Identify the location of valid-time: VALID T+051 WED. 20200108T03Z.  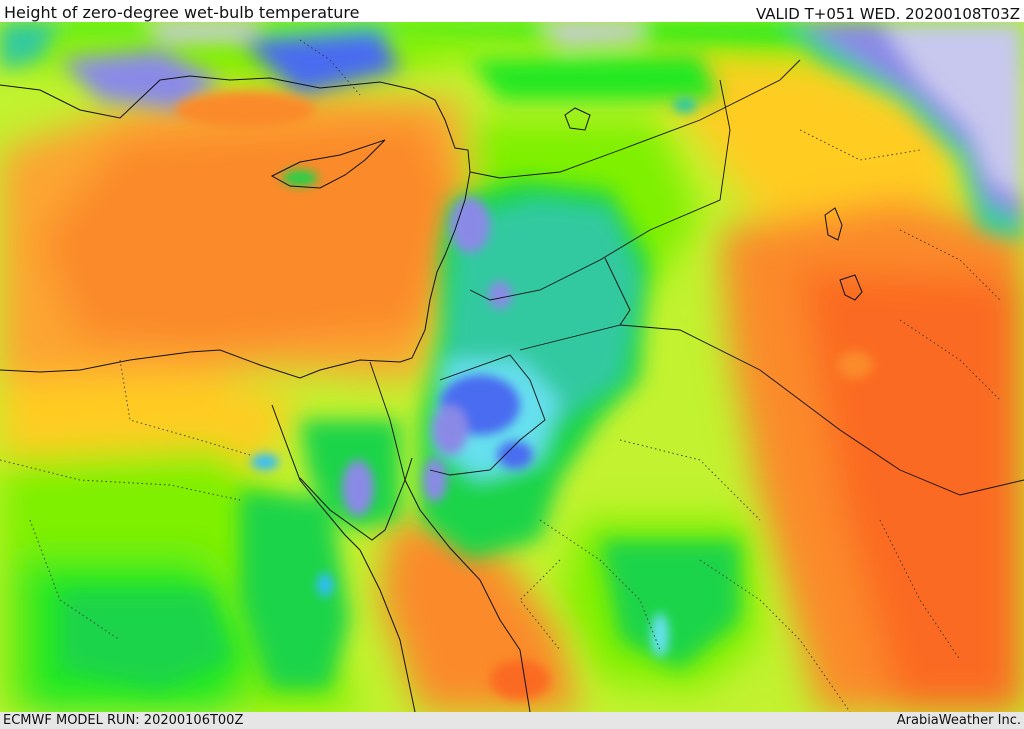
(887, 14).